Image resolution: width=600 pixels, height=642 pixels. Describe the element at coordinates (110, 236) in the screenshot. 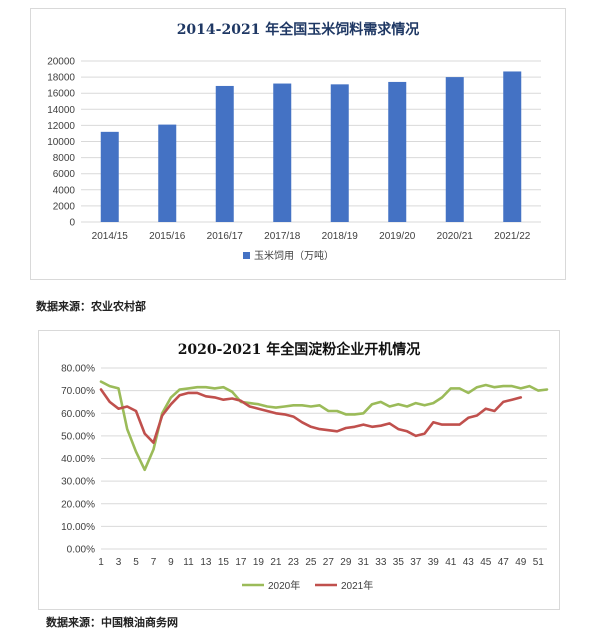

I see `x-tick-label: 2014/15` at that location.